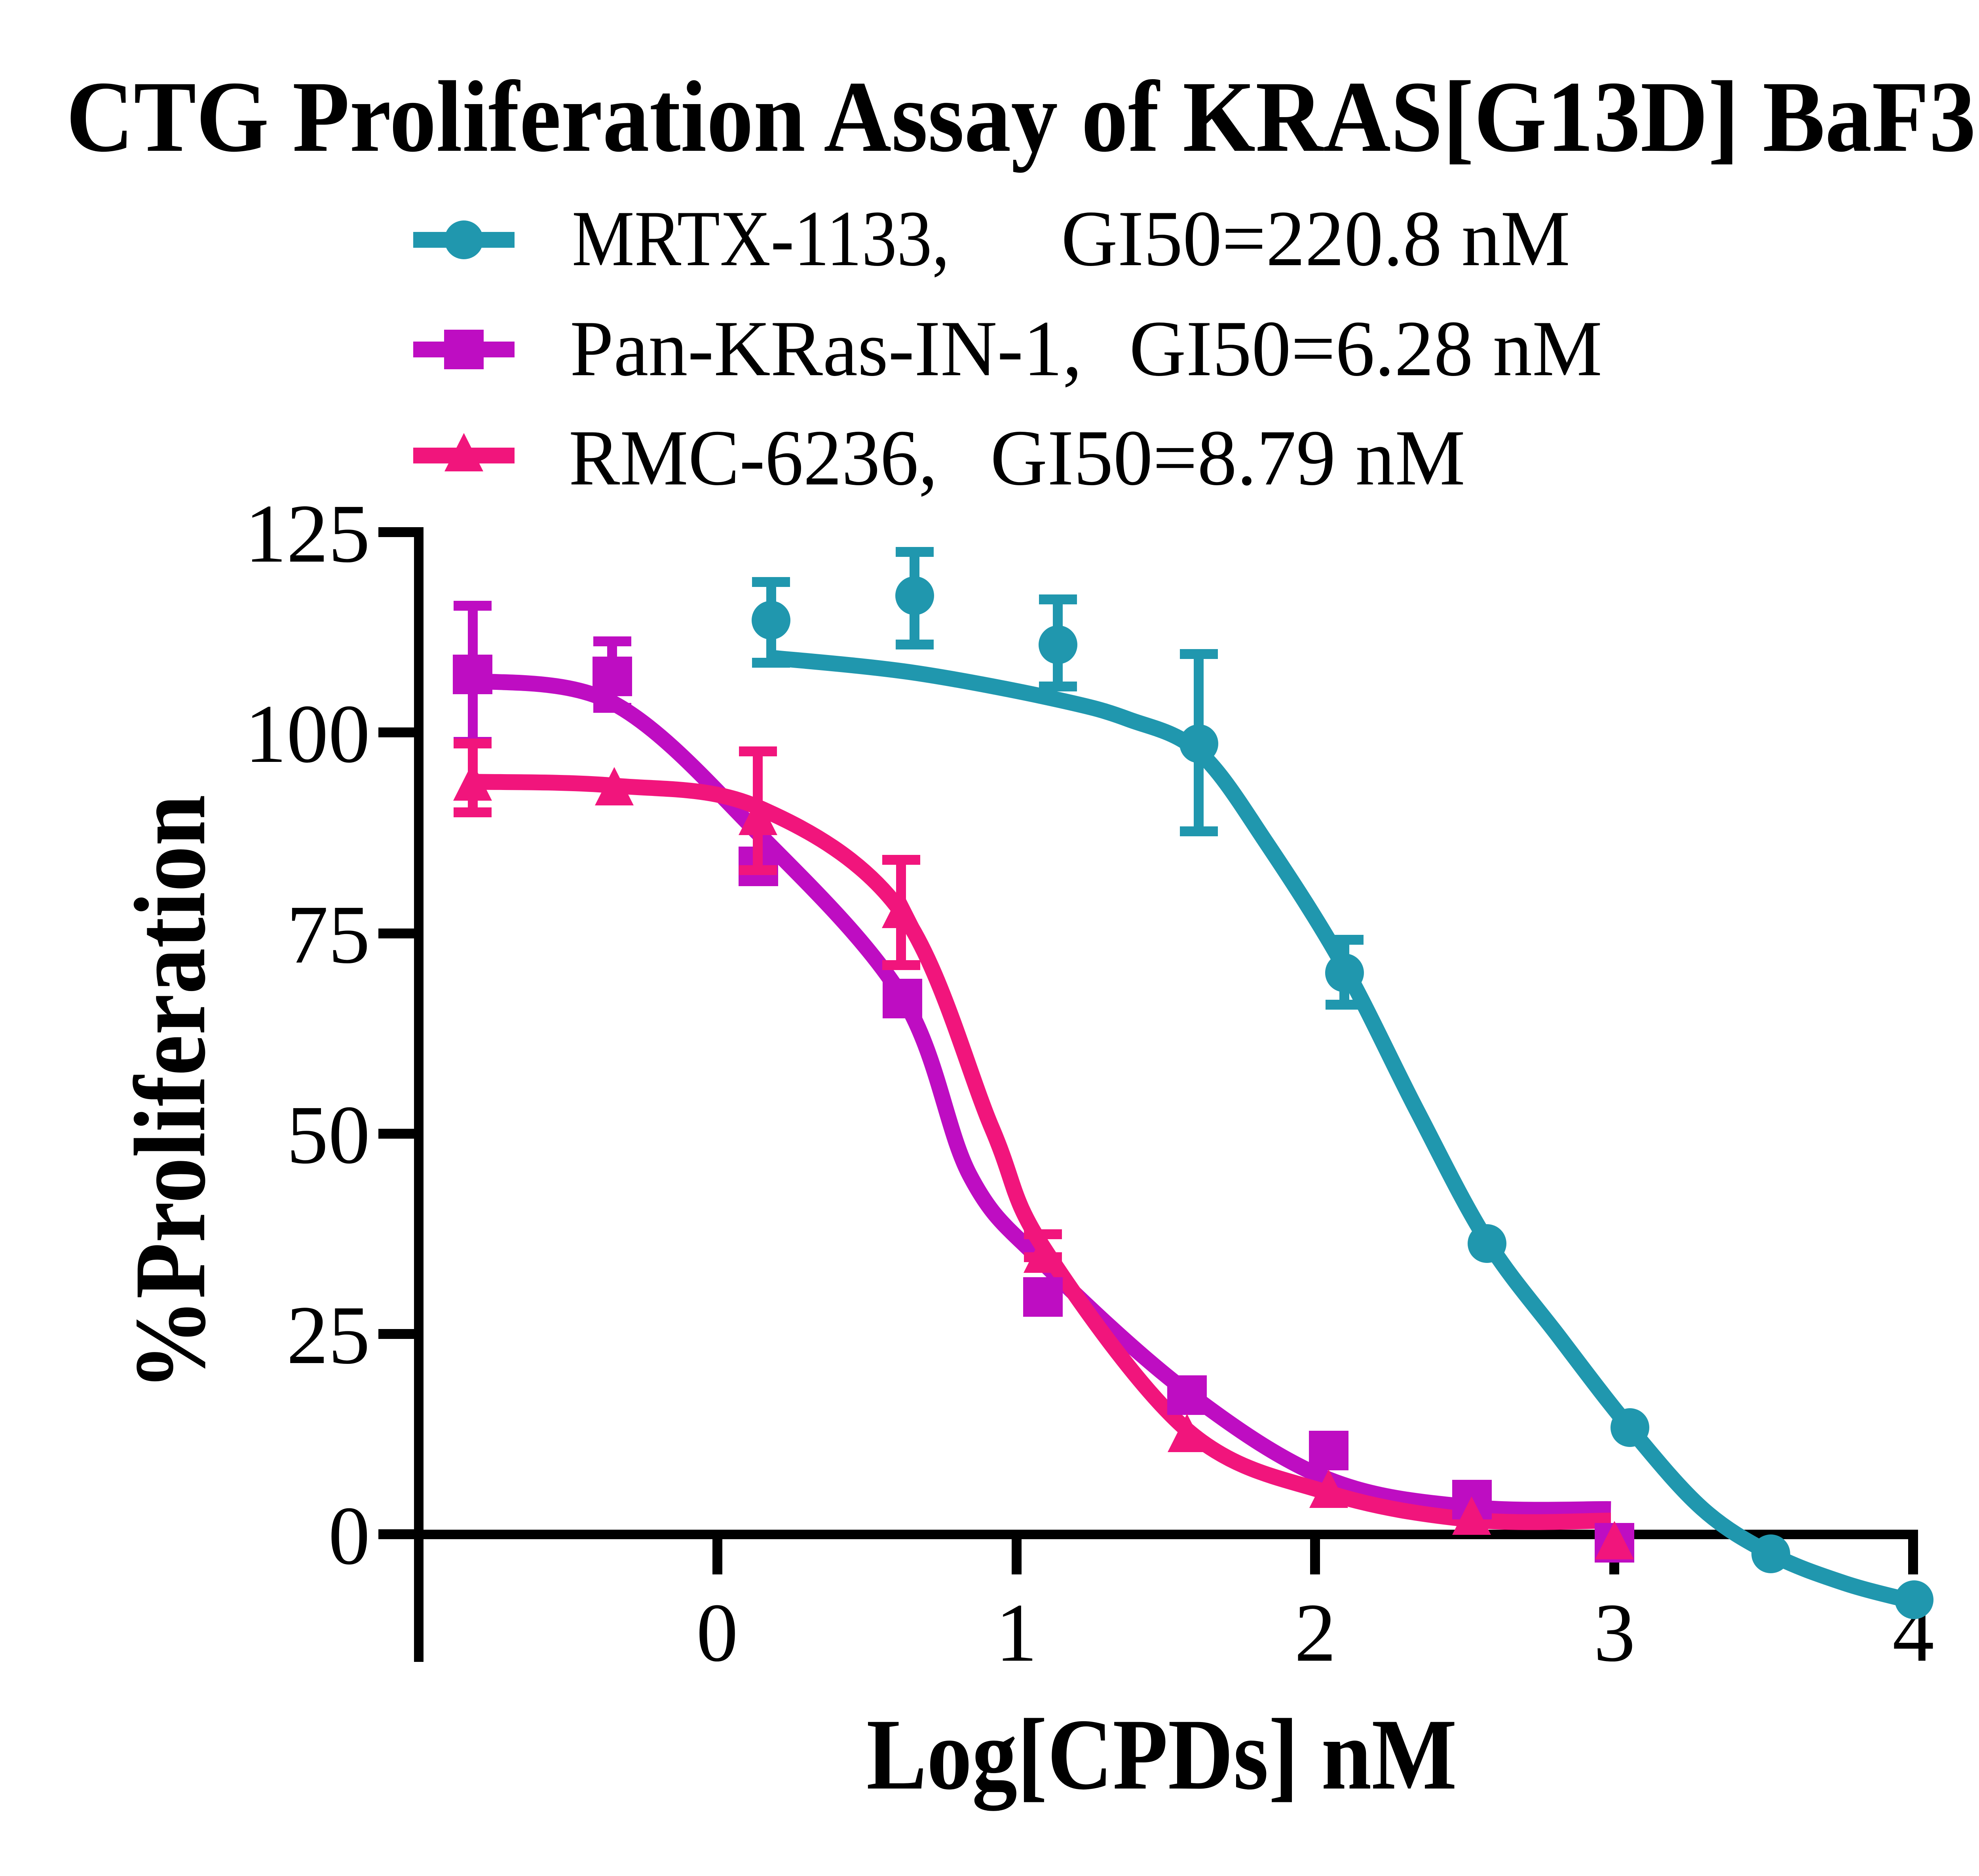  Describe the element at coordinates (328, 1335) in the screenshot. I see `svg-text: 25` at that location.